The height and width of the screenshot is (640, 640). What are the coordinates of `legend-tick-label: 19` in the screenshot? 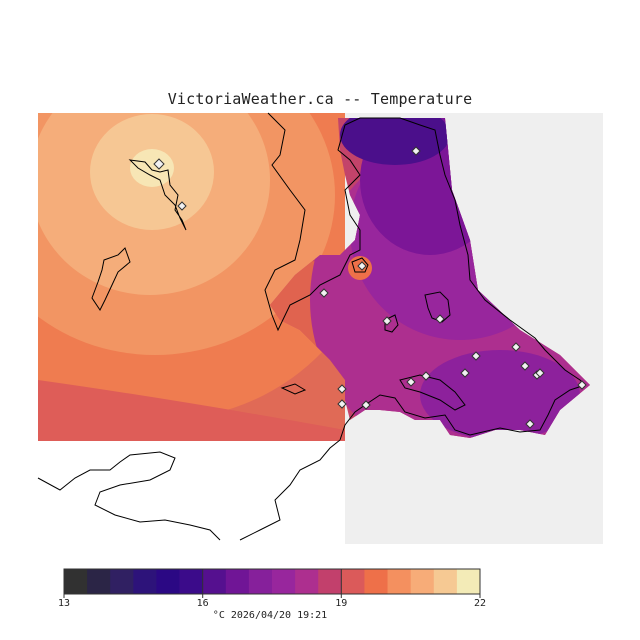 It's located at (341, 603).